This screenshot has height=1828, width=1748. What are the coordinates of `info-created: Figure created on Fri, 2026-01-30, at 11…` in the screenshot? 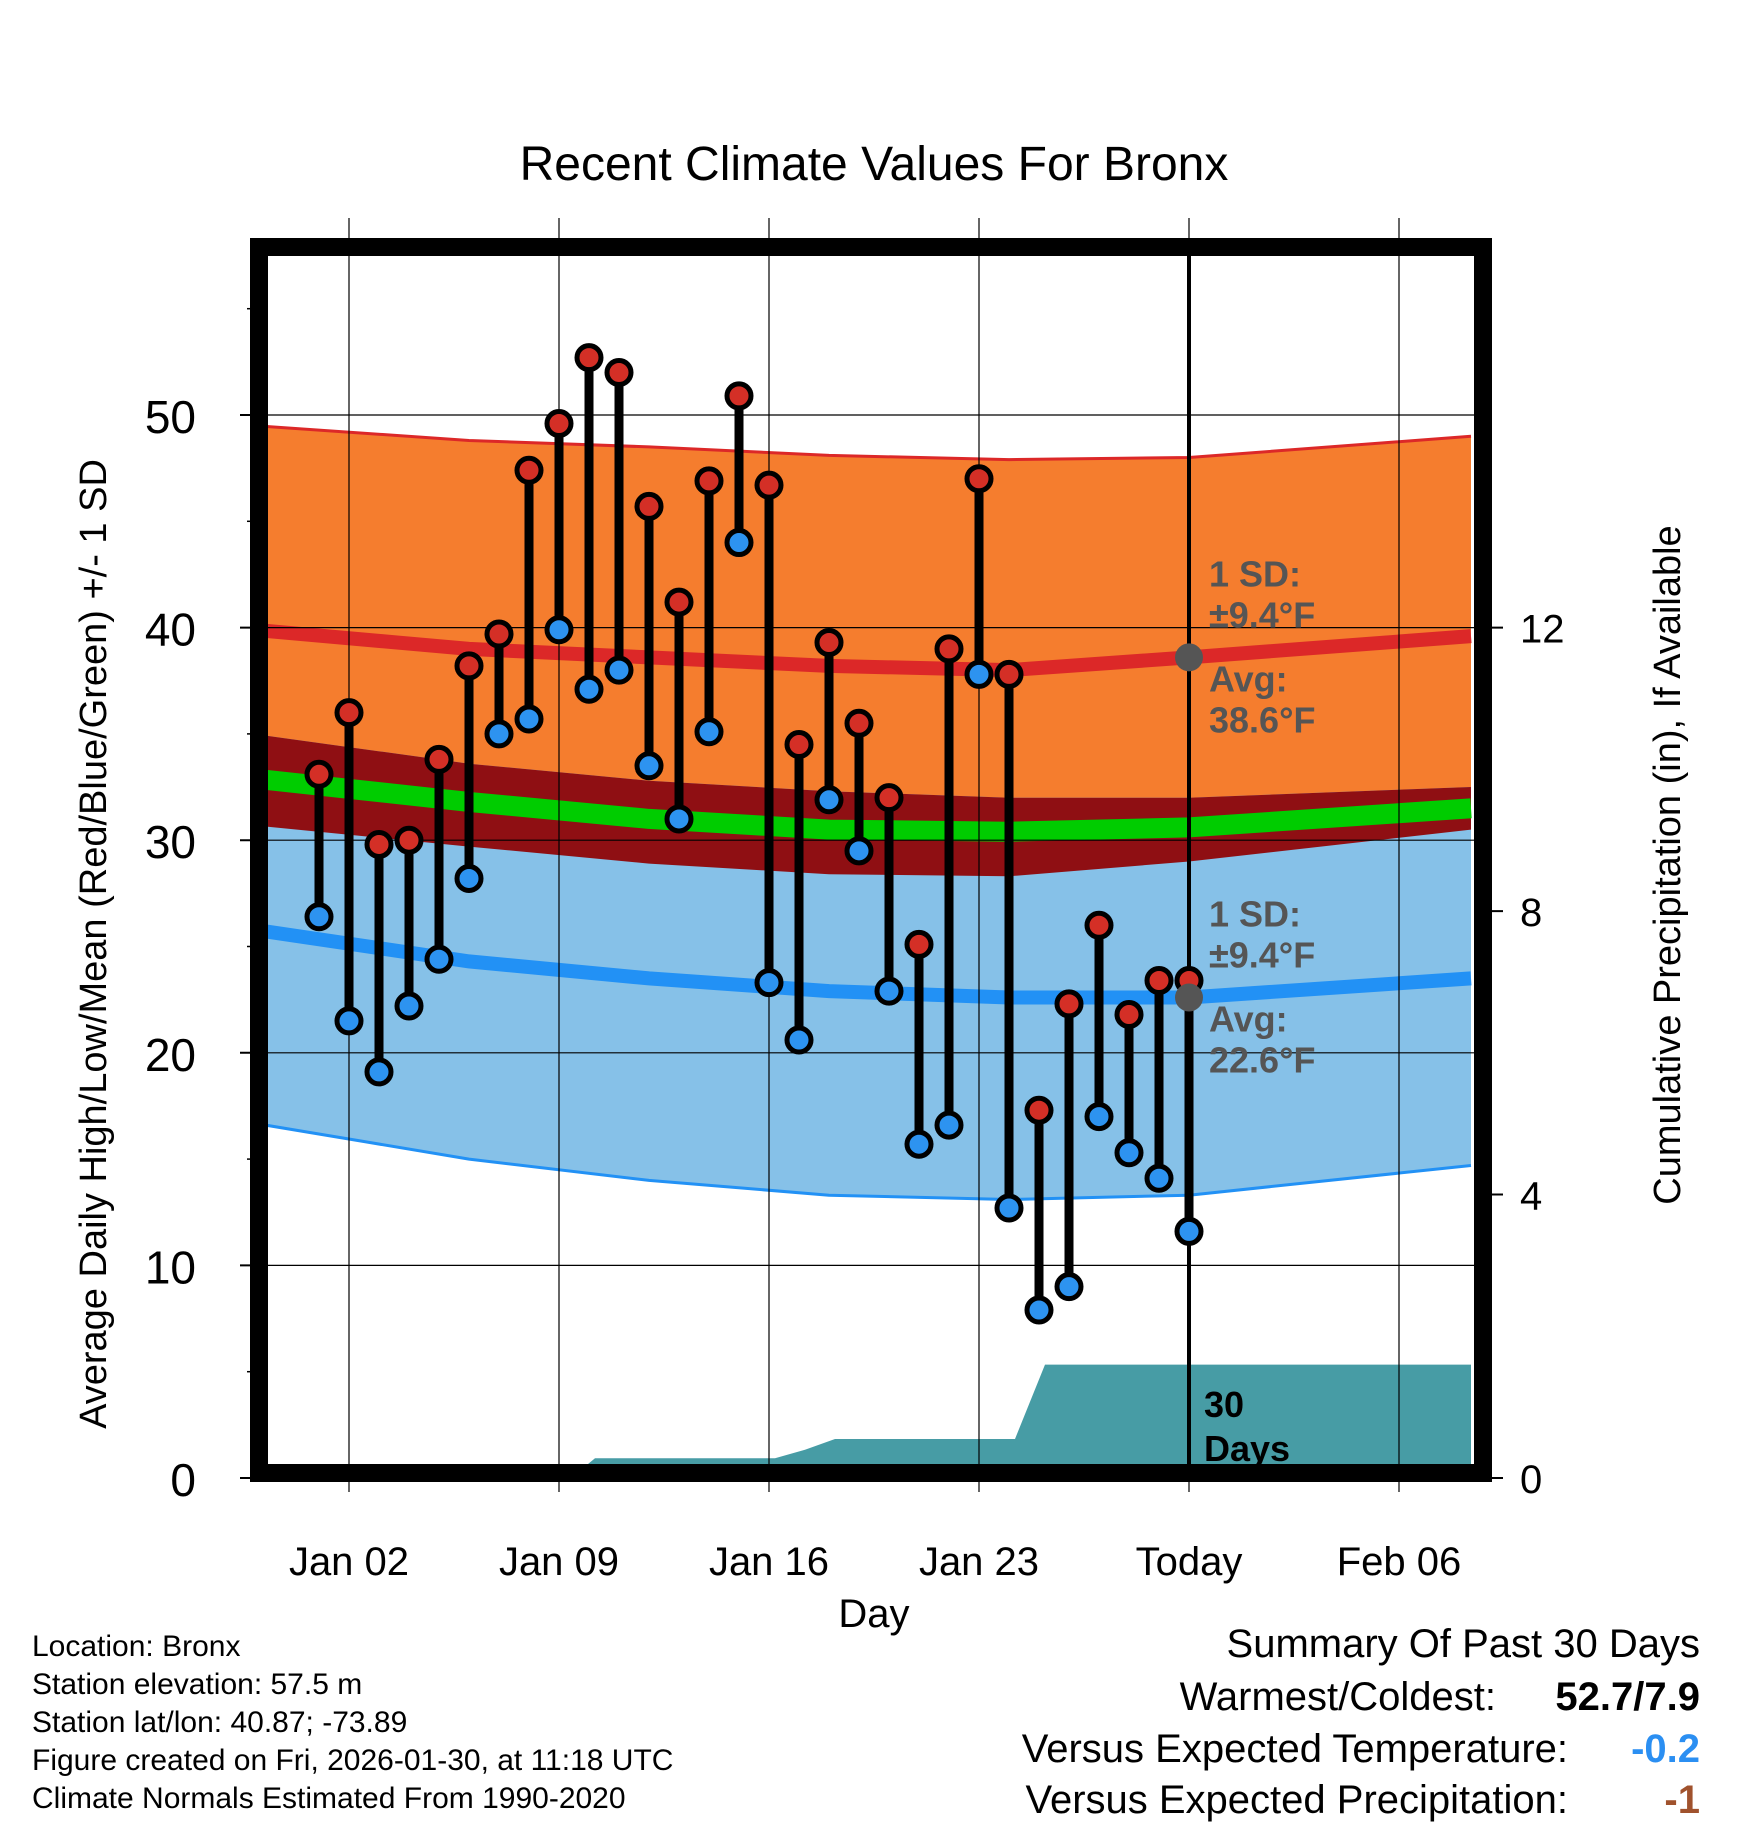 It's located at (353, 1760).